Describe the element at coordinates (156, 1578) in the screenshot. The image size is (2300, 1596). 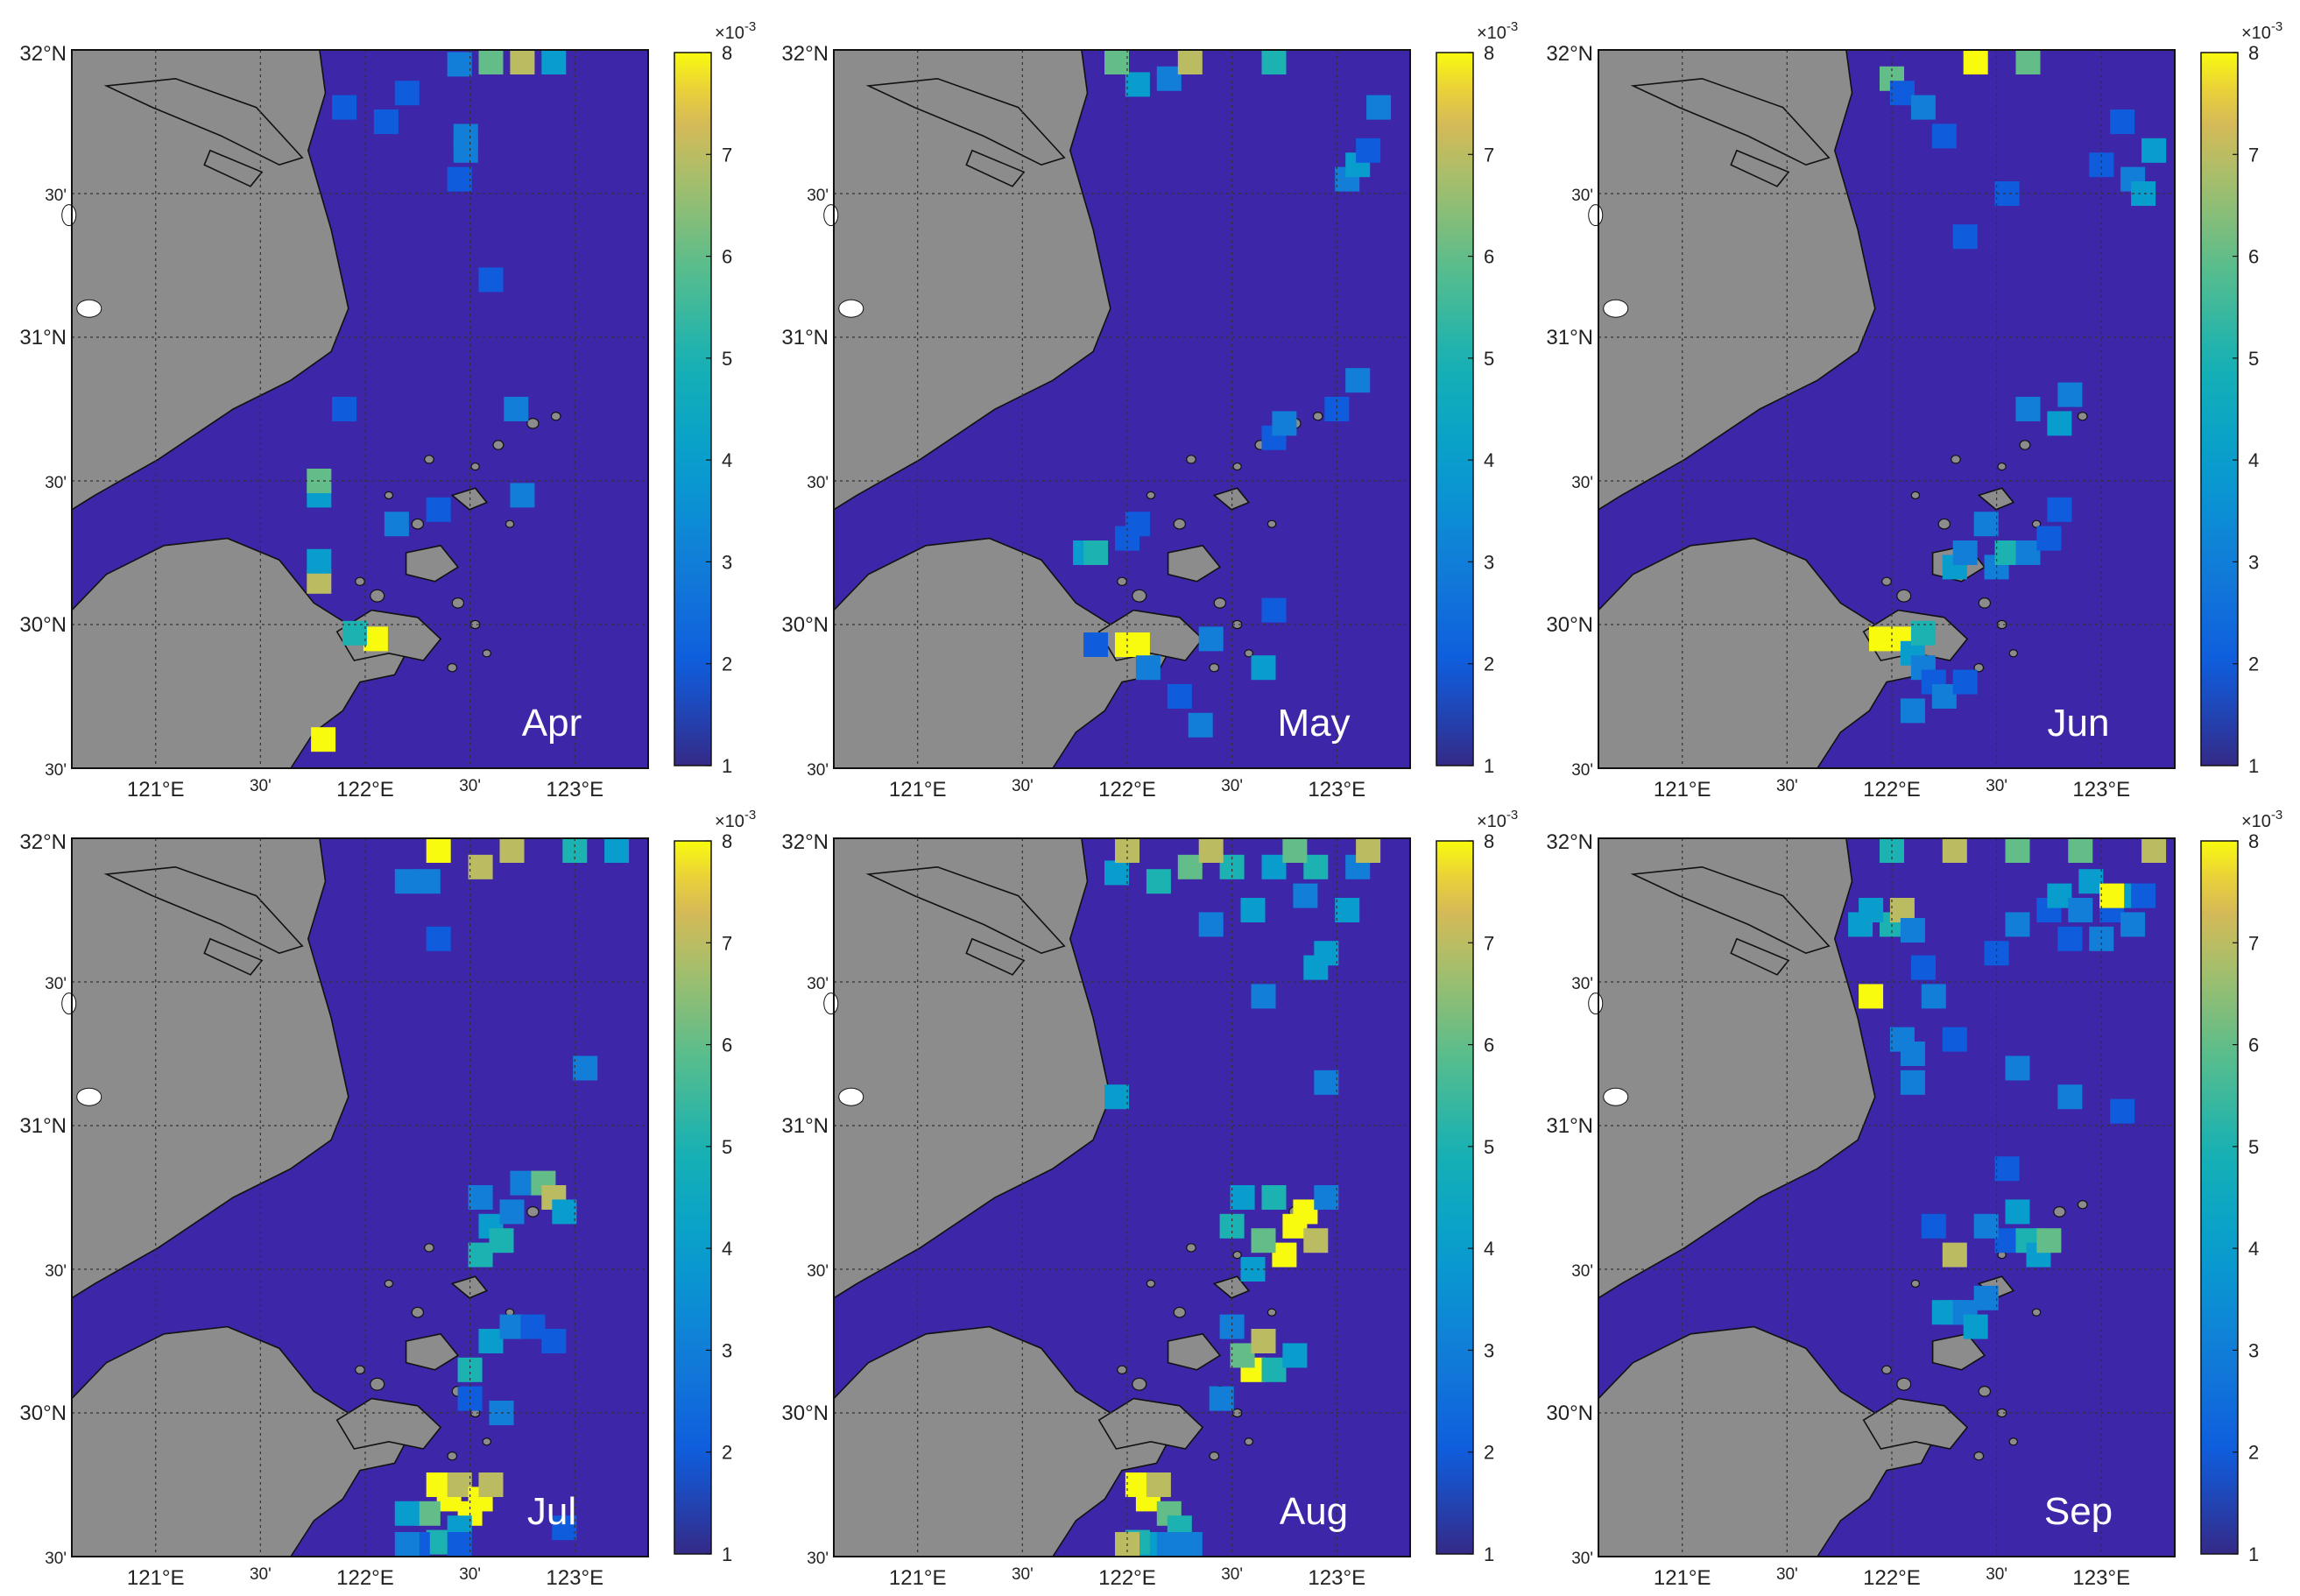
I see `longitude-tick-label: 121°E` at that location.